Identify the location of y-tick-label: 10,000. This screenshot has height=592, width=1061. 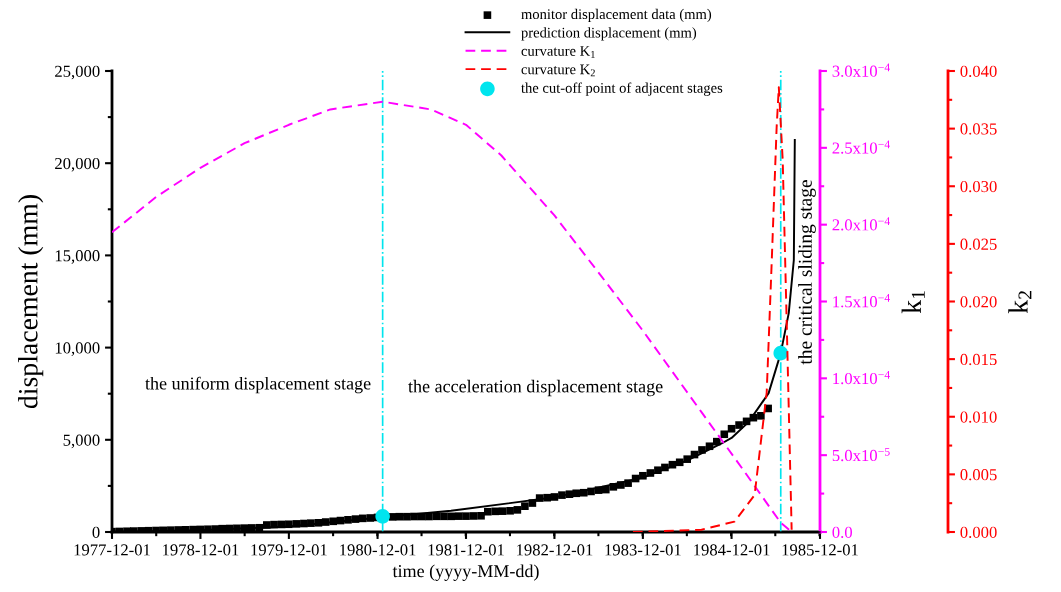
(77, 349).